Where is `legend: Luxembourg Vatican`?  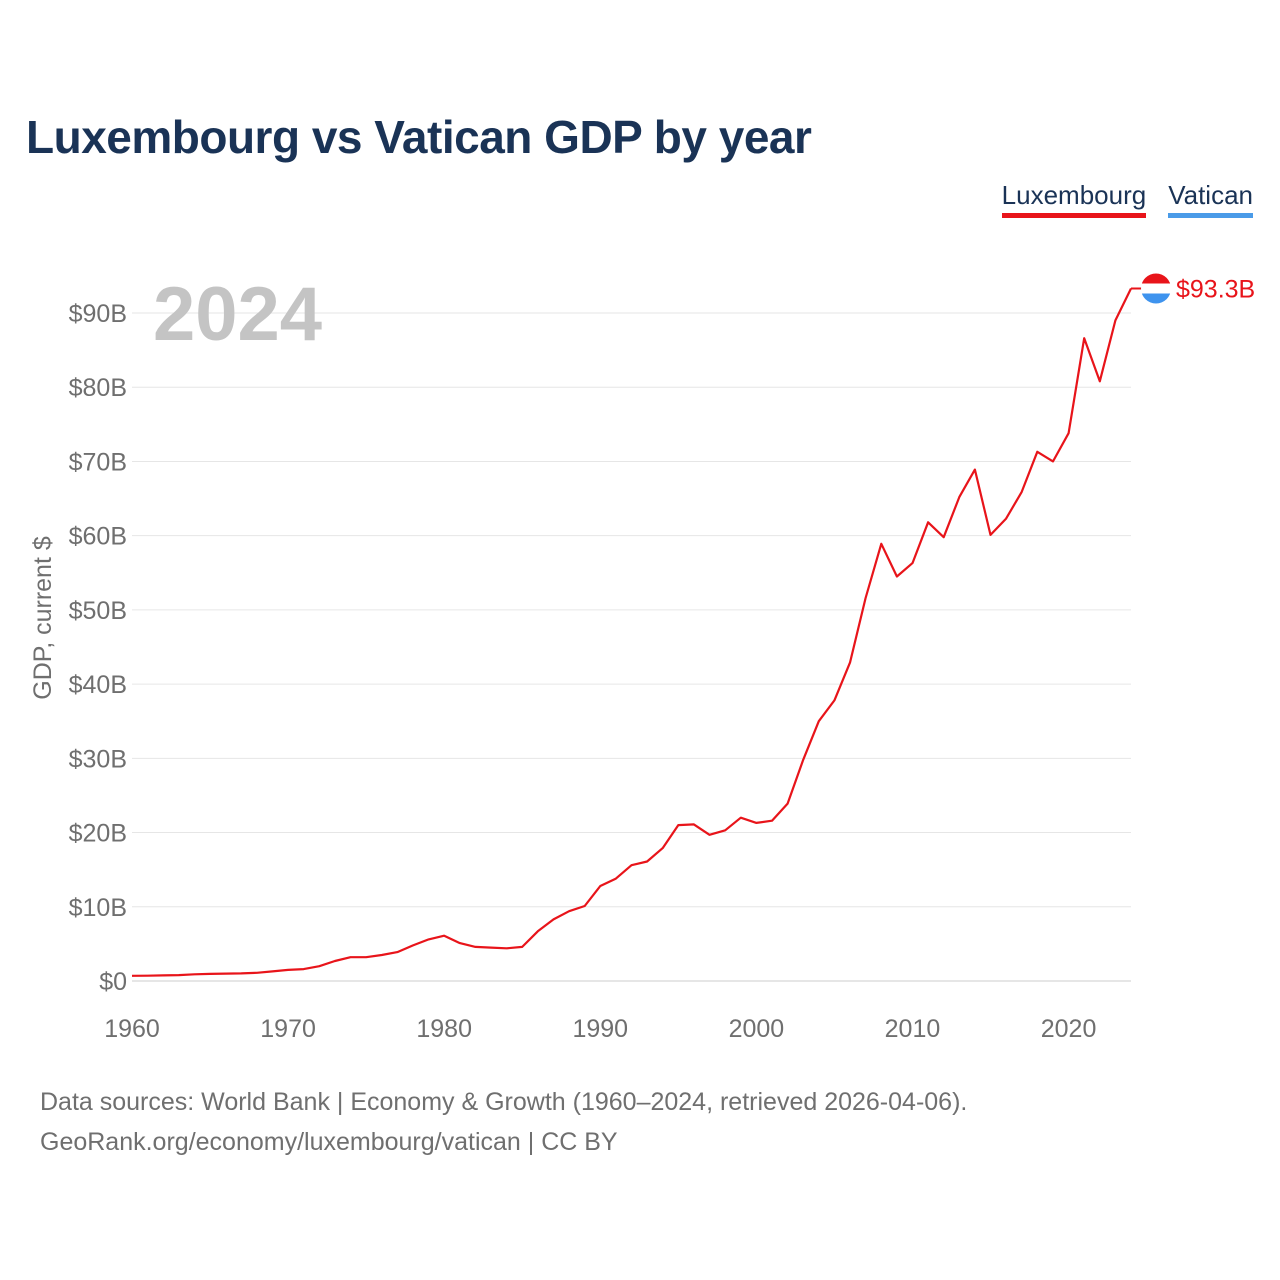
legend: Luxembourg Vatican is located at coordinates (1127, 199).